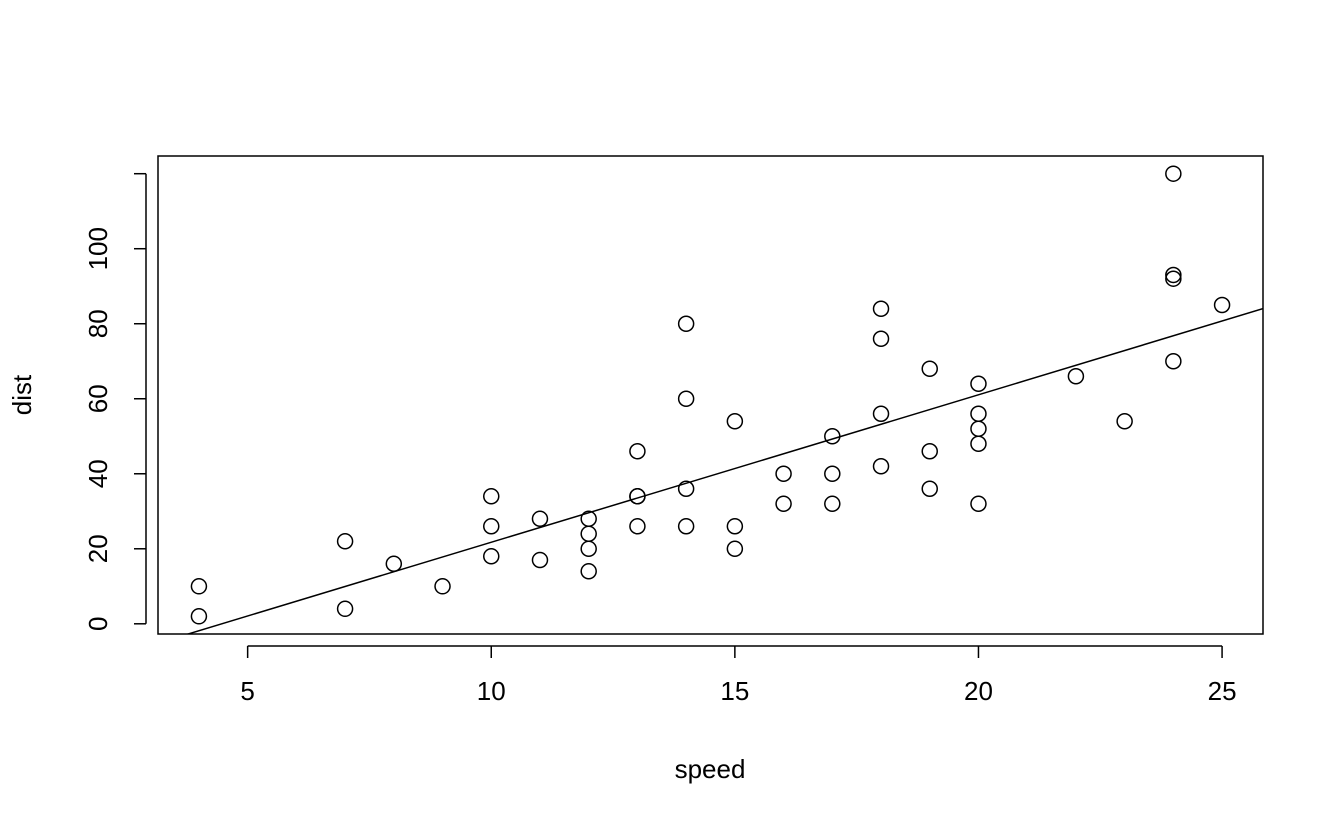  Describe the element at coordinates (22, 394) in the screenshot. I see `y-axis-label: dist` at that location.